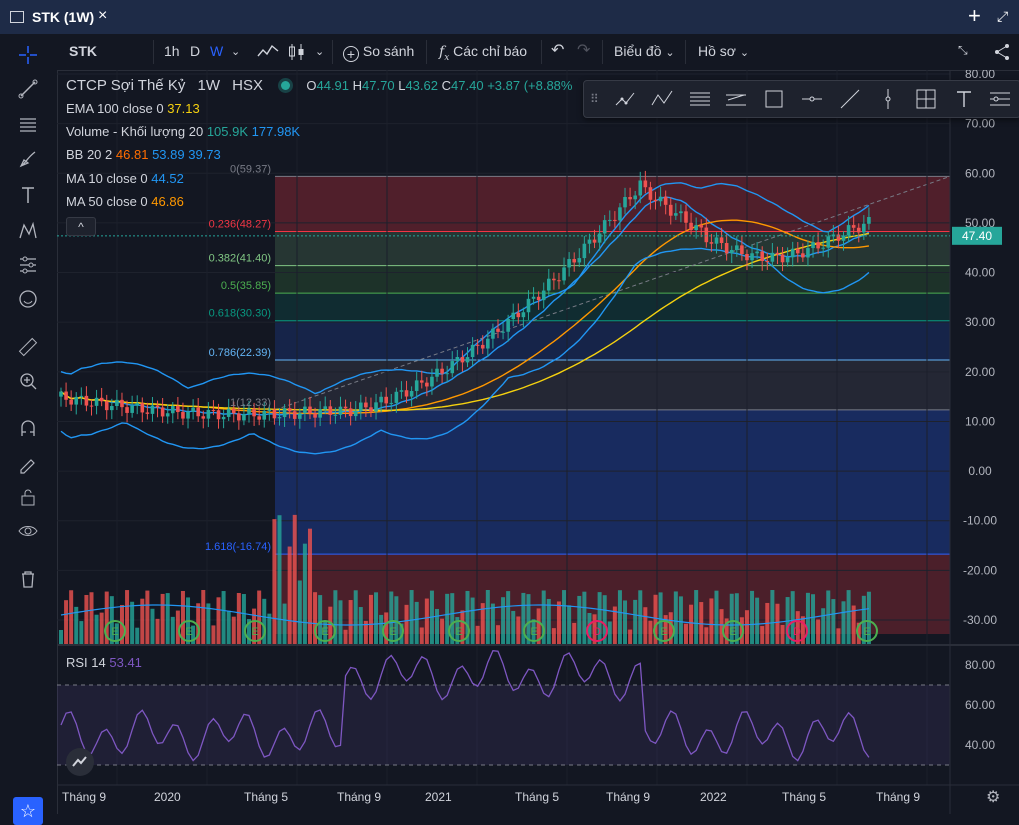 Image resolution: width=1019 pixels, height=825 pixels. I want to click on parallel-channel-icon, so click(736, 99).